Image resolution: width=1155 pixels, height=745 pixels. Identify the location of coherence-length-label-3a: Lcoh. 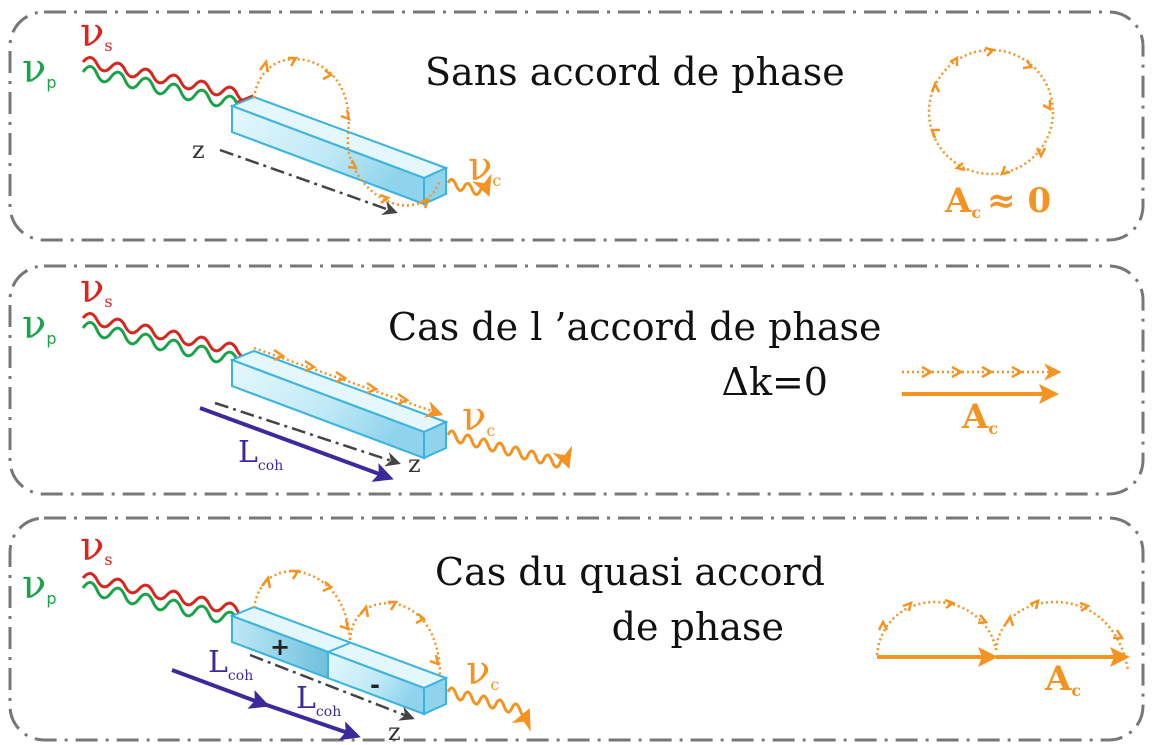
(230, 664).